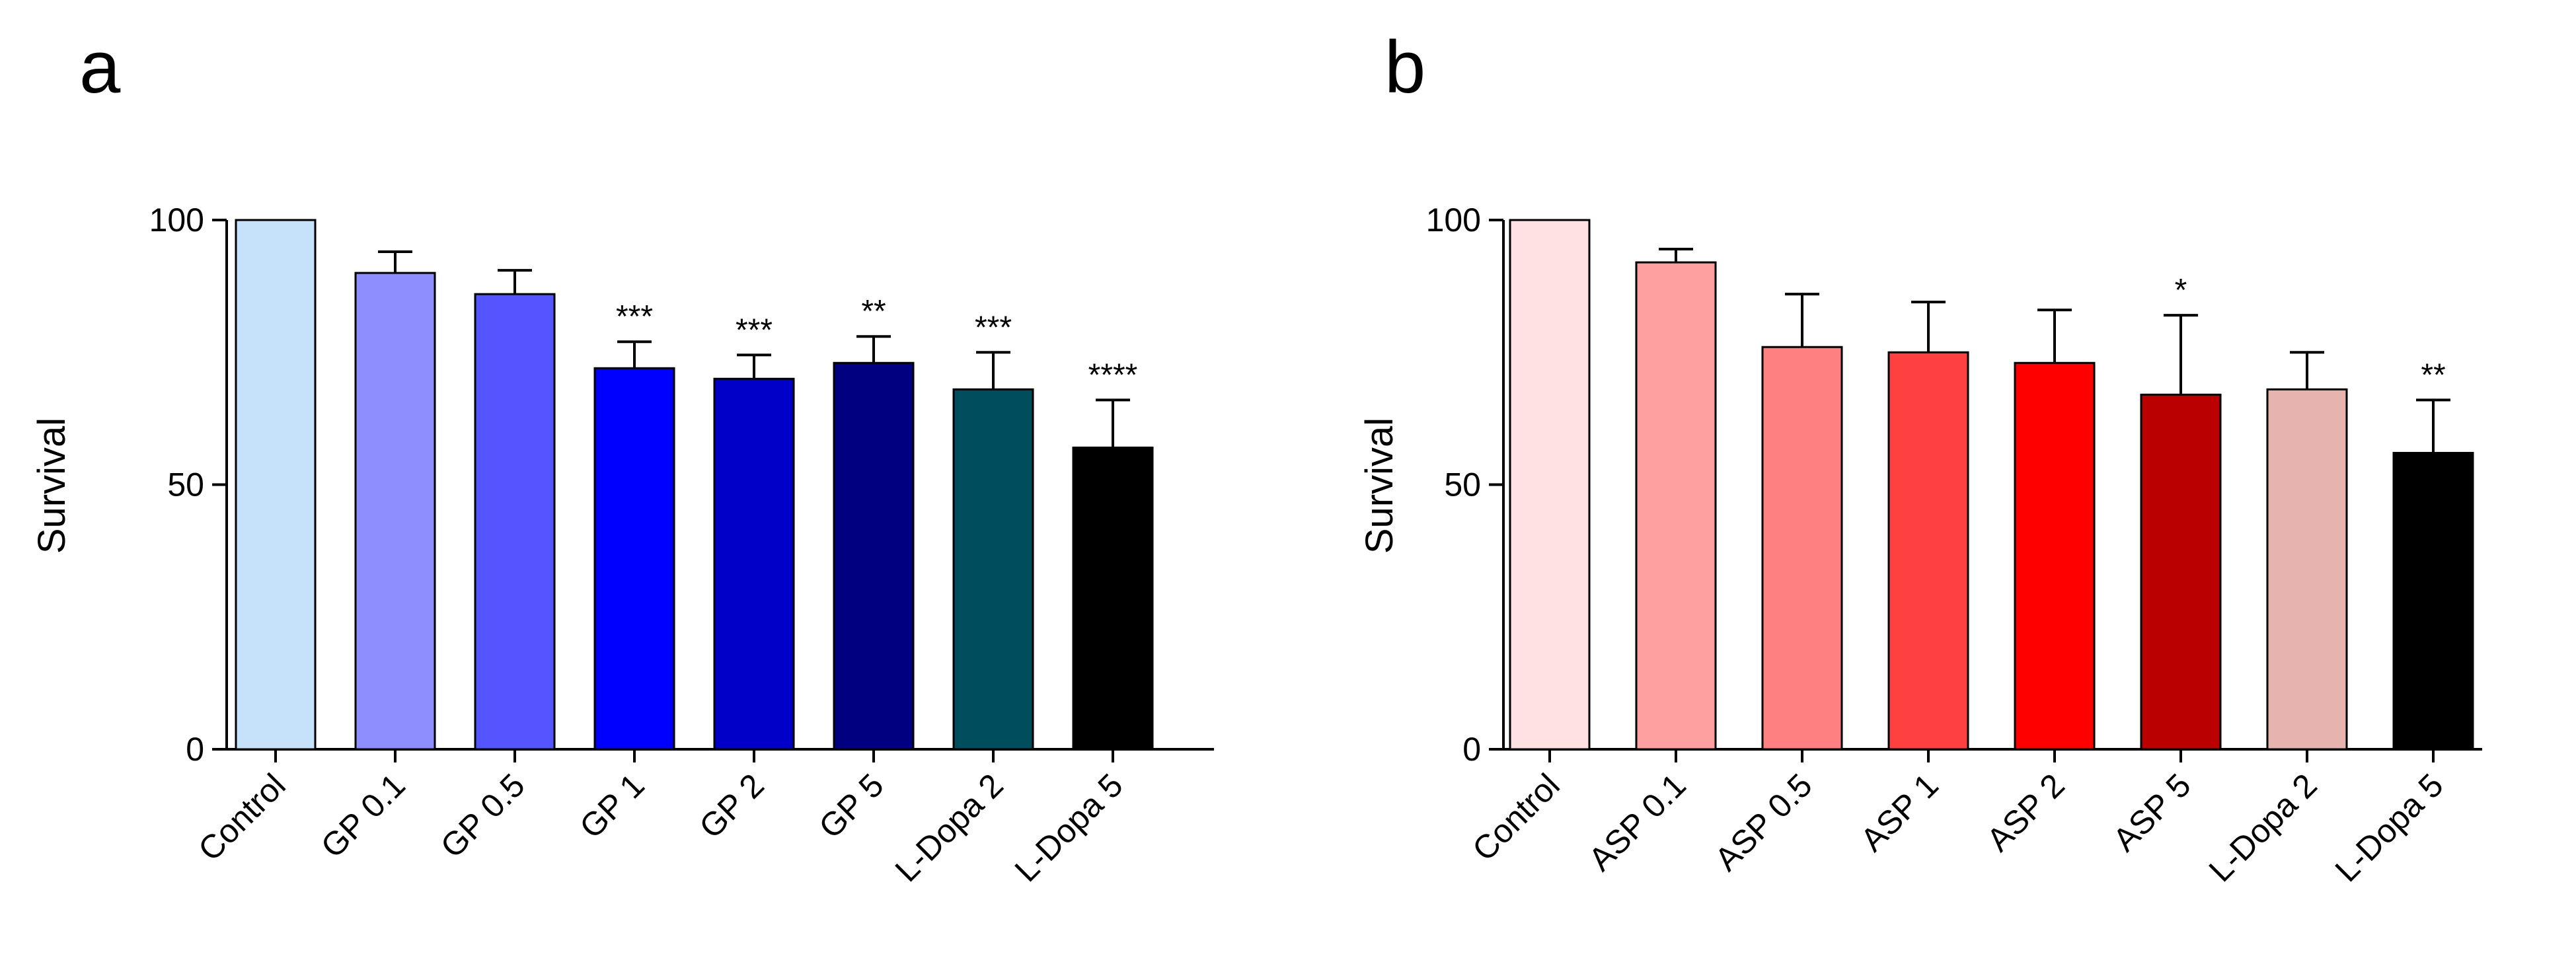 Image resolution: width=2576 pixels, height=964 pixels. What do you see at coordinates (483, 815) in the screenshot?
I see `category-label: GP 0.5` at bounding box center [483, 815].